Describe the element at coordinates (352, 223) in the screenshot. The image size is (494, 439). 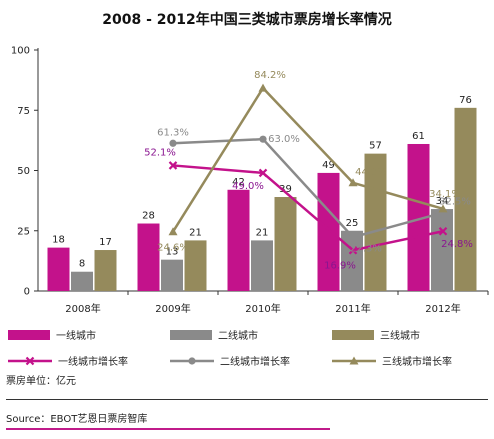
I see `bar-value-label: 25` at that location.